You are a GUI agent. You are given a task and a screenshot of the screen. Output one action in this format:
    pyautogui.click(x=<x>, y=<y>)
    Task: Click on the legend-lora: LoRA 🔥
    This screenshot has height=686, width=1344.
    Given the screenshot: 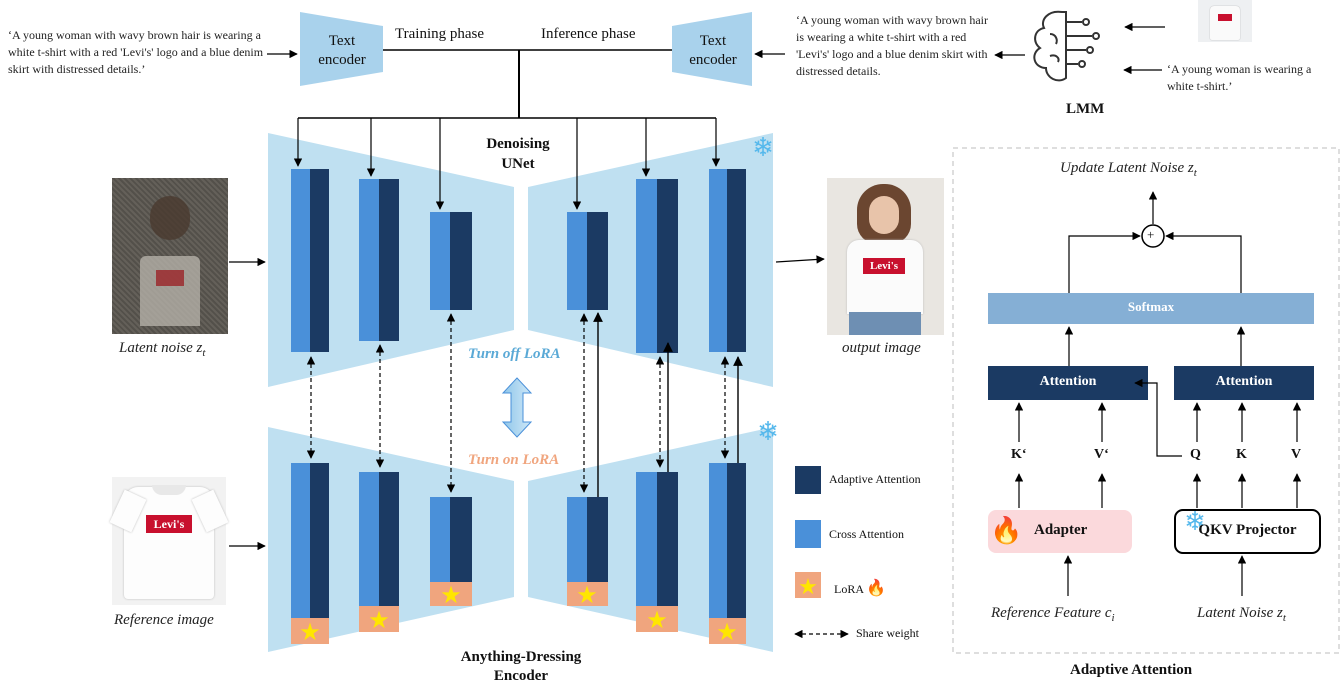 What is the action you would take?
    pyautogui.click(x=860, y=588)
    